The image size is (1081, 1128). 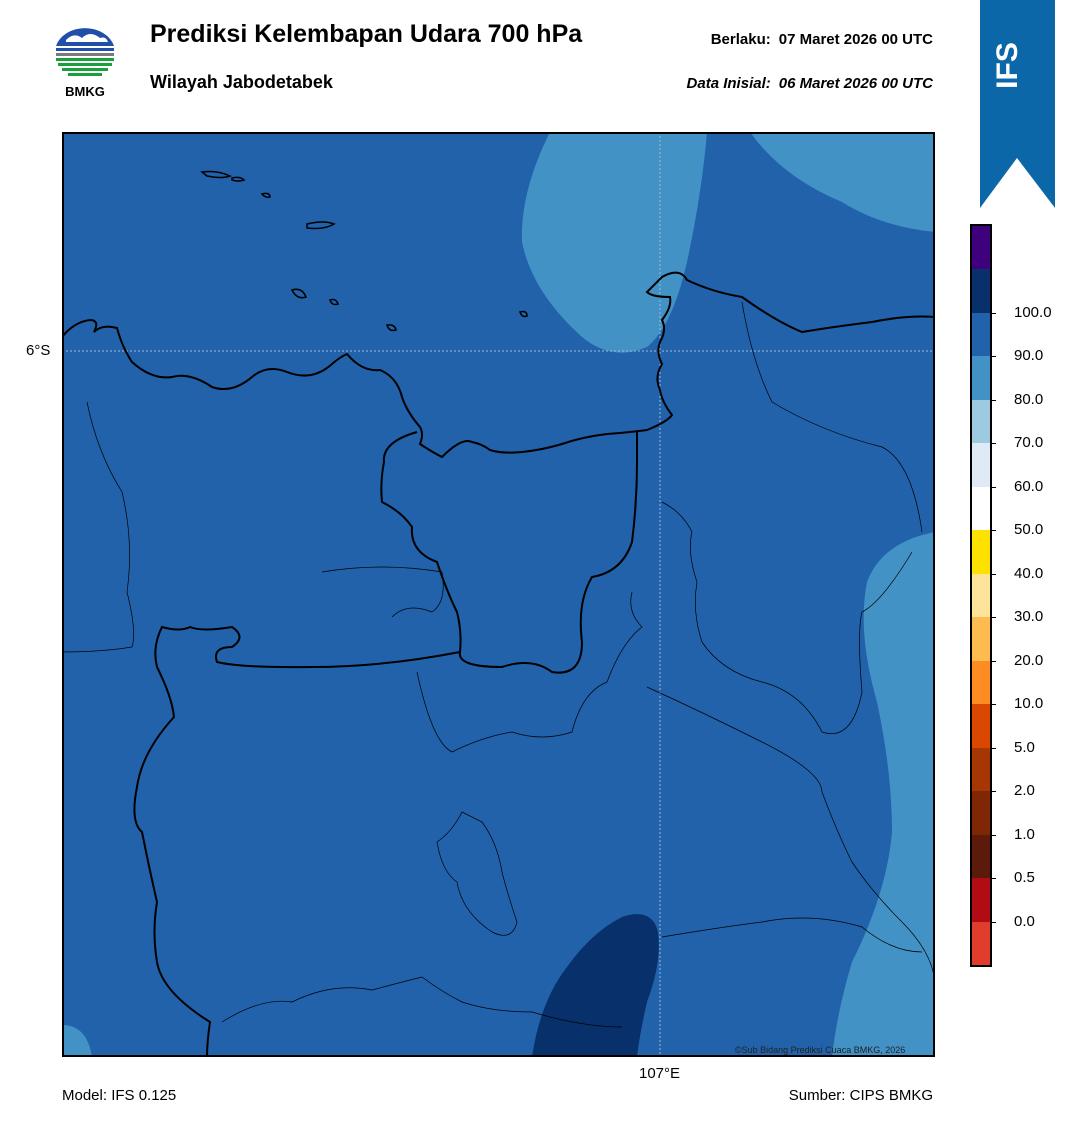 I want to click on valid-time-value: 07 Maret 2026 00 UTC, so click(x=855, y=39).